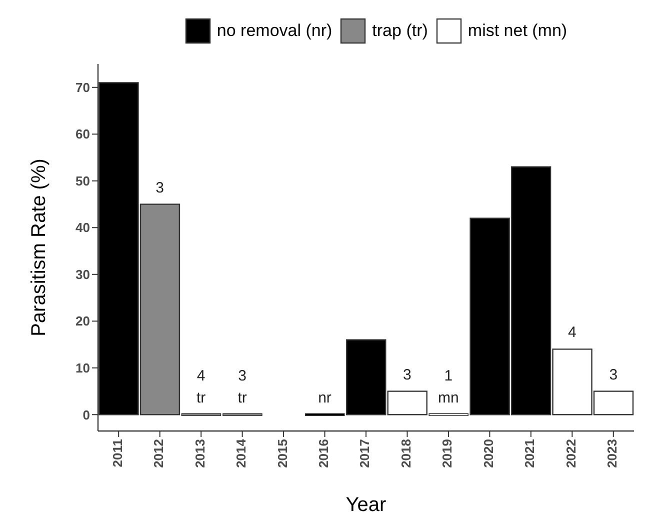  What do you see at coordinates (612, 453) in the screenshot?
I see `x-tick-label: 2023` at bounding box center [612, 453].